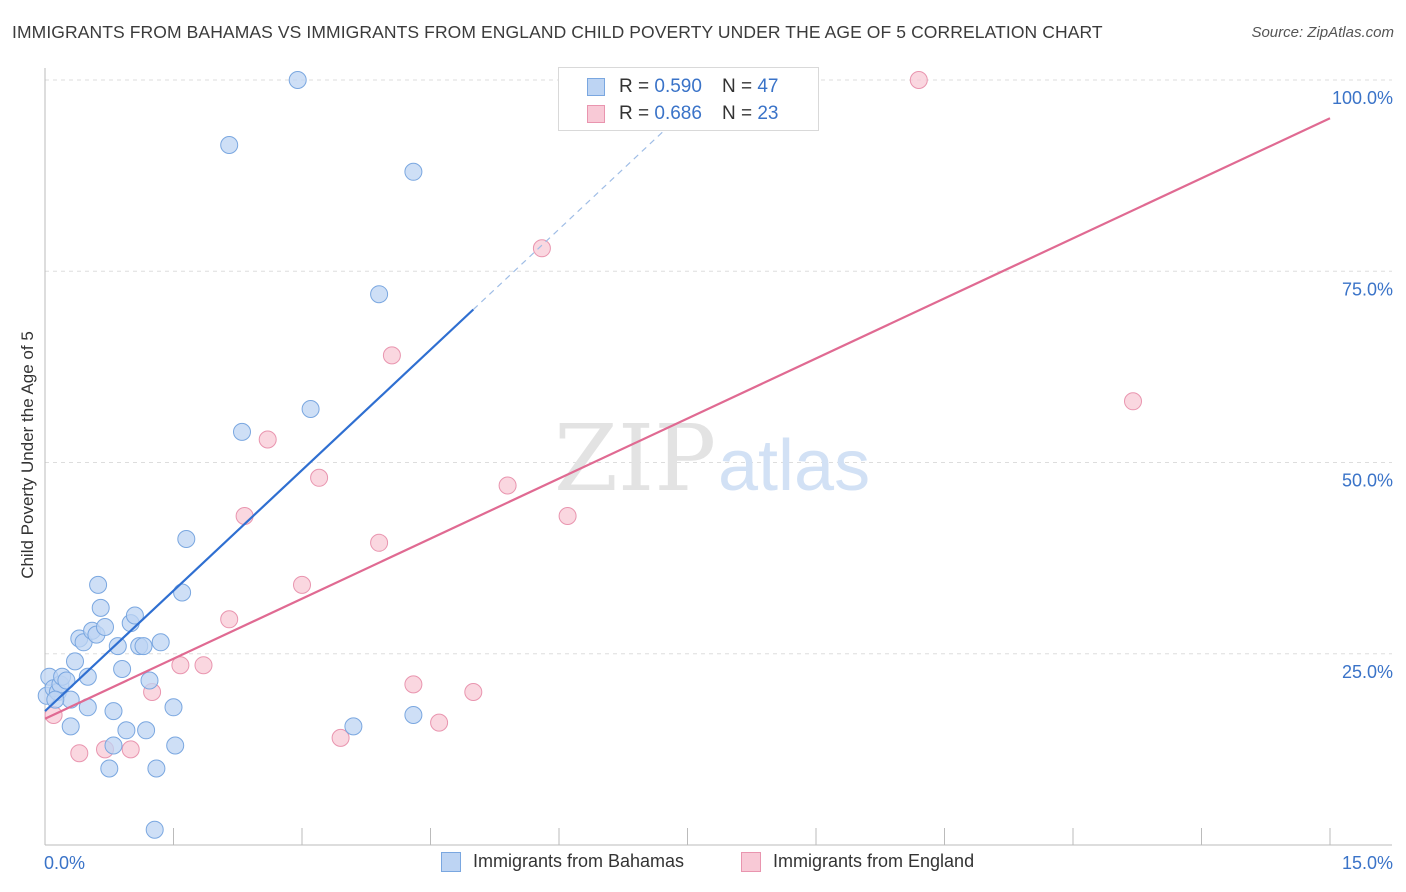  What do you see at coordinates (635, 458) in the screenshot?
I see `watermark-zip: ZIP` at bounding box center [635, 458].